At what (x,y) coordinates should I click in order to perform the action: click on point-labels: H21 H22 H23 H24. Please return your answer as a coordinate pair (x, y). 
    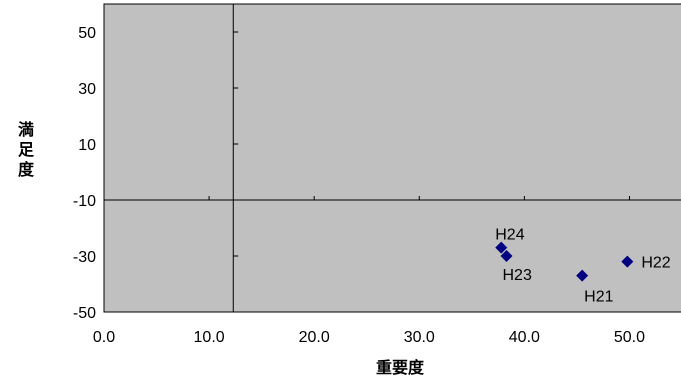
    Looking at the image, I should click on (583, 266).